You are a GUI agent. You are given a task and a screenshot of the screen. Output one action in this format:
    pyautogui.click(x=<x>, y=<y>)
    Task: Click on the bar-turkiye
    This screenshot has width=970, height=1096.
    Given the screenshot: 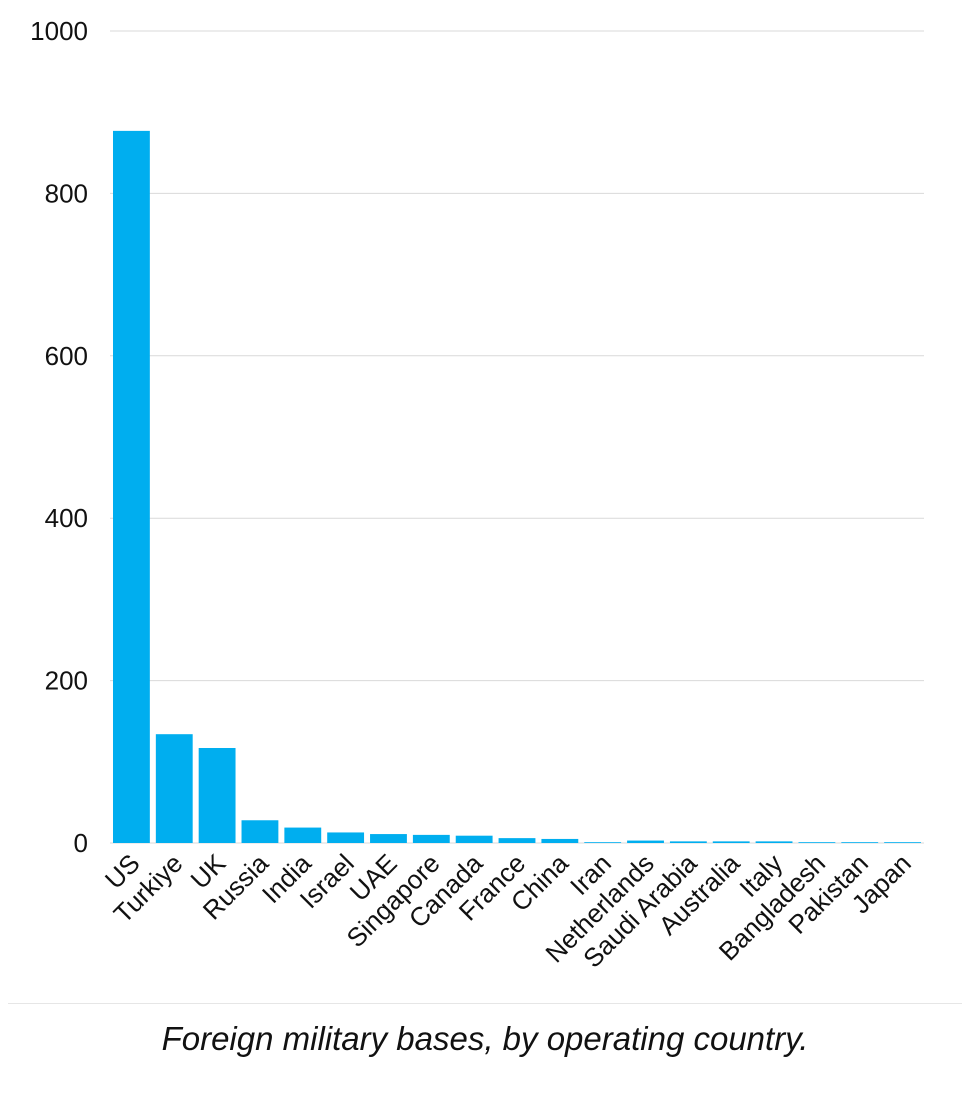 What is the action you would take?
    pyautogui.click(x=174, y=788)
    